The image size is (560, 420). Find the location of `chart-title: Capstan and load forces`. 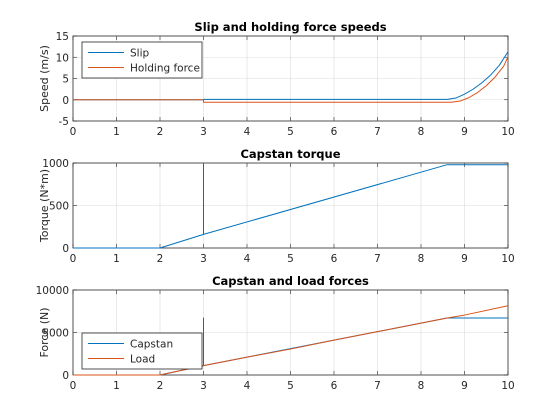

chart-title: Capstan and load forces is located at coordinates (290, 281).